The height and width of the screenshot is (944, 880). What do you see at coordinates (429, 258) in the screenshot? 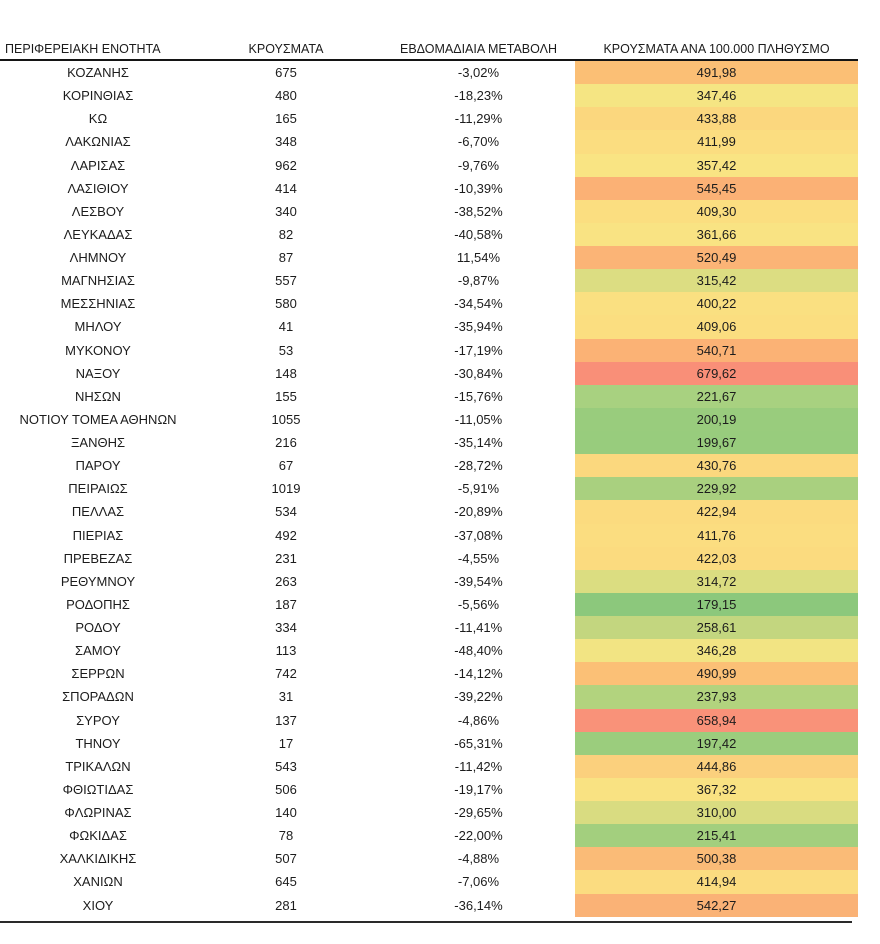
I see `table-row: ΛΗΜΝΟΥ 87 11,54% 520,49` at bounding box center [429, 258].